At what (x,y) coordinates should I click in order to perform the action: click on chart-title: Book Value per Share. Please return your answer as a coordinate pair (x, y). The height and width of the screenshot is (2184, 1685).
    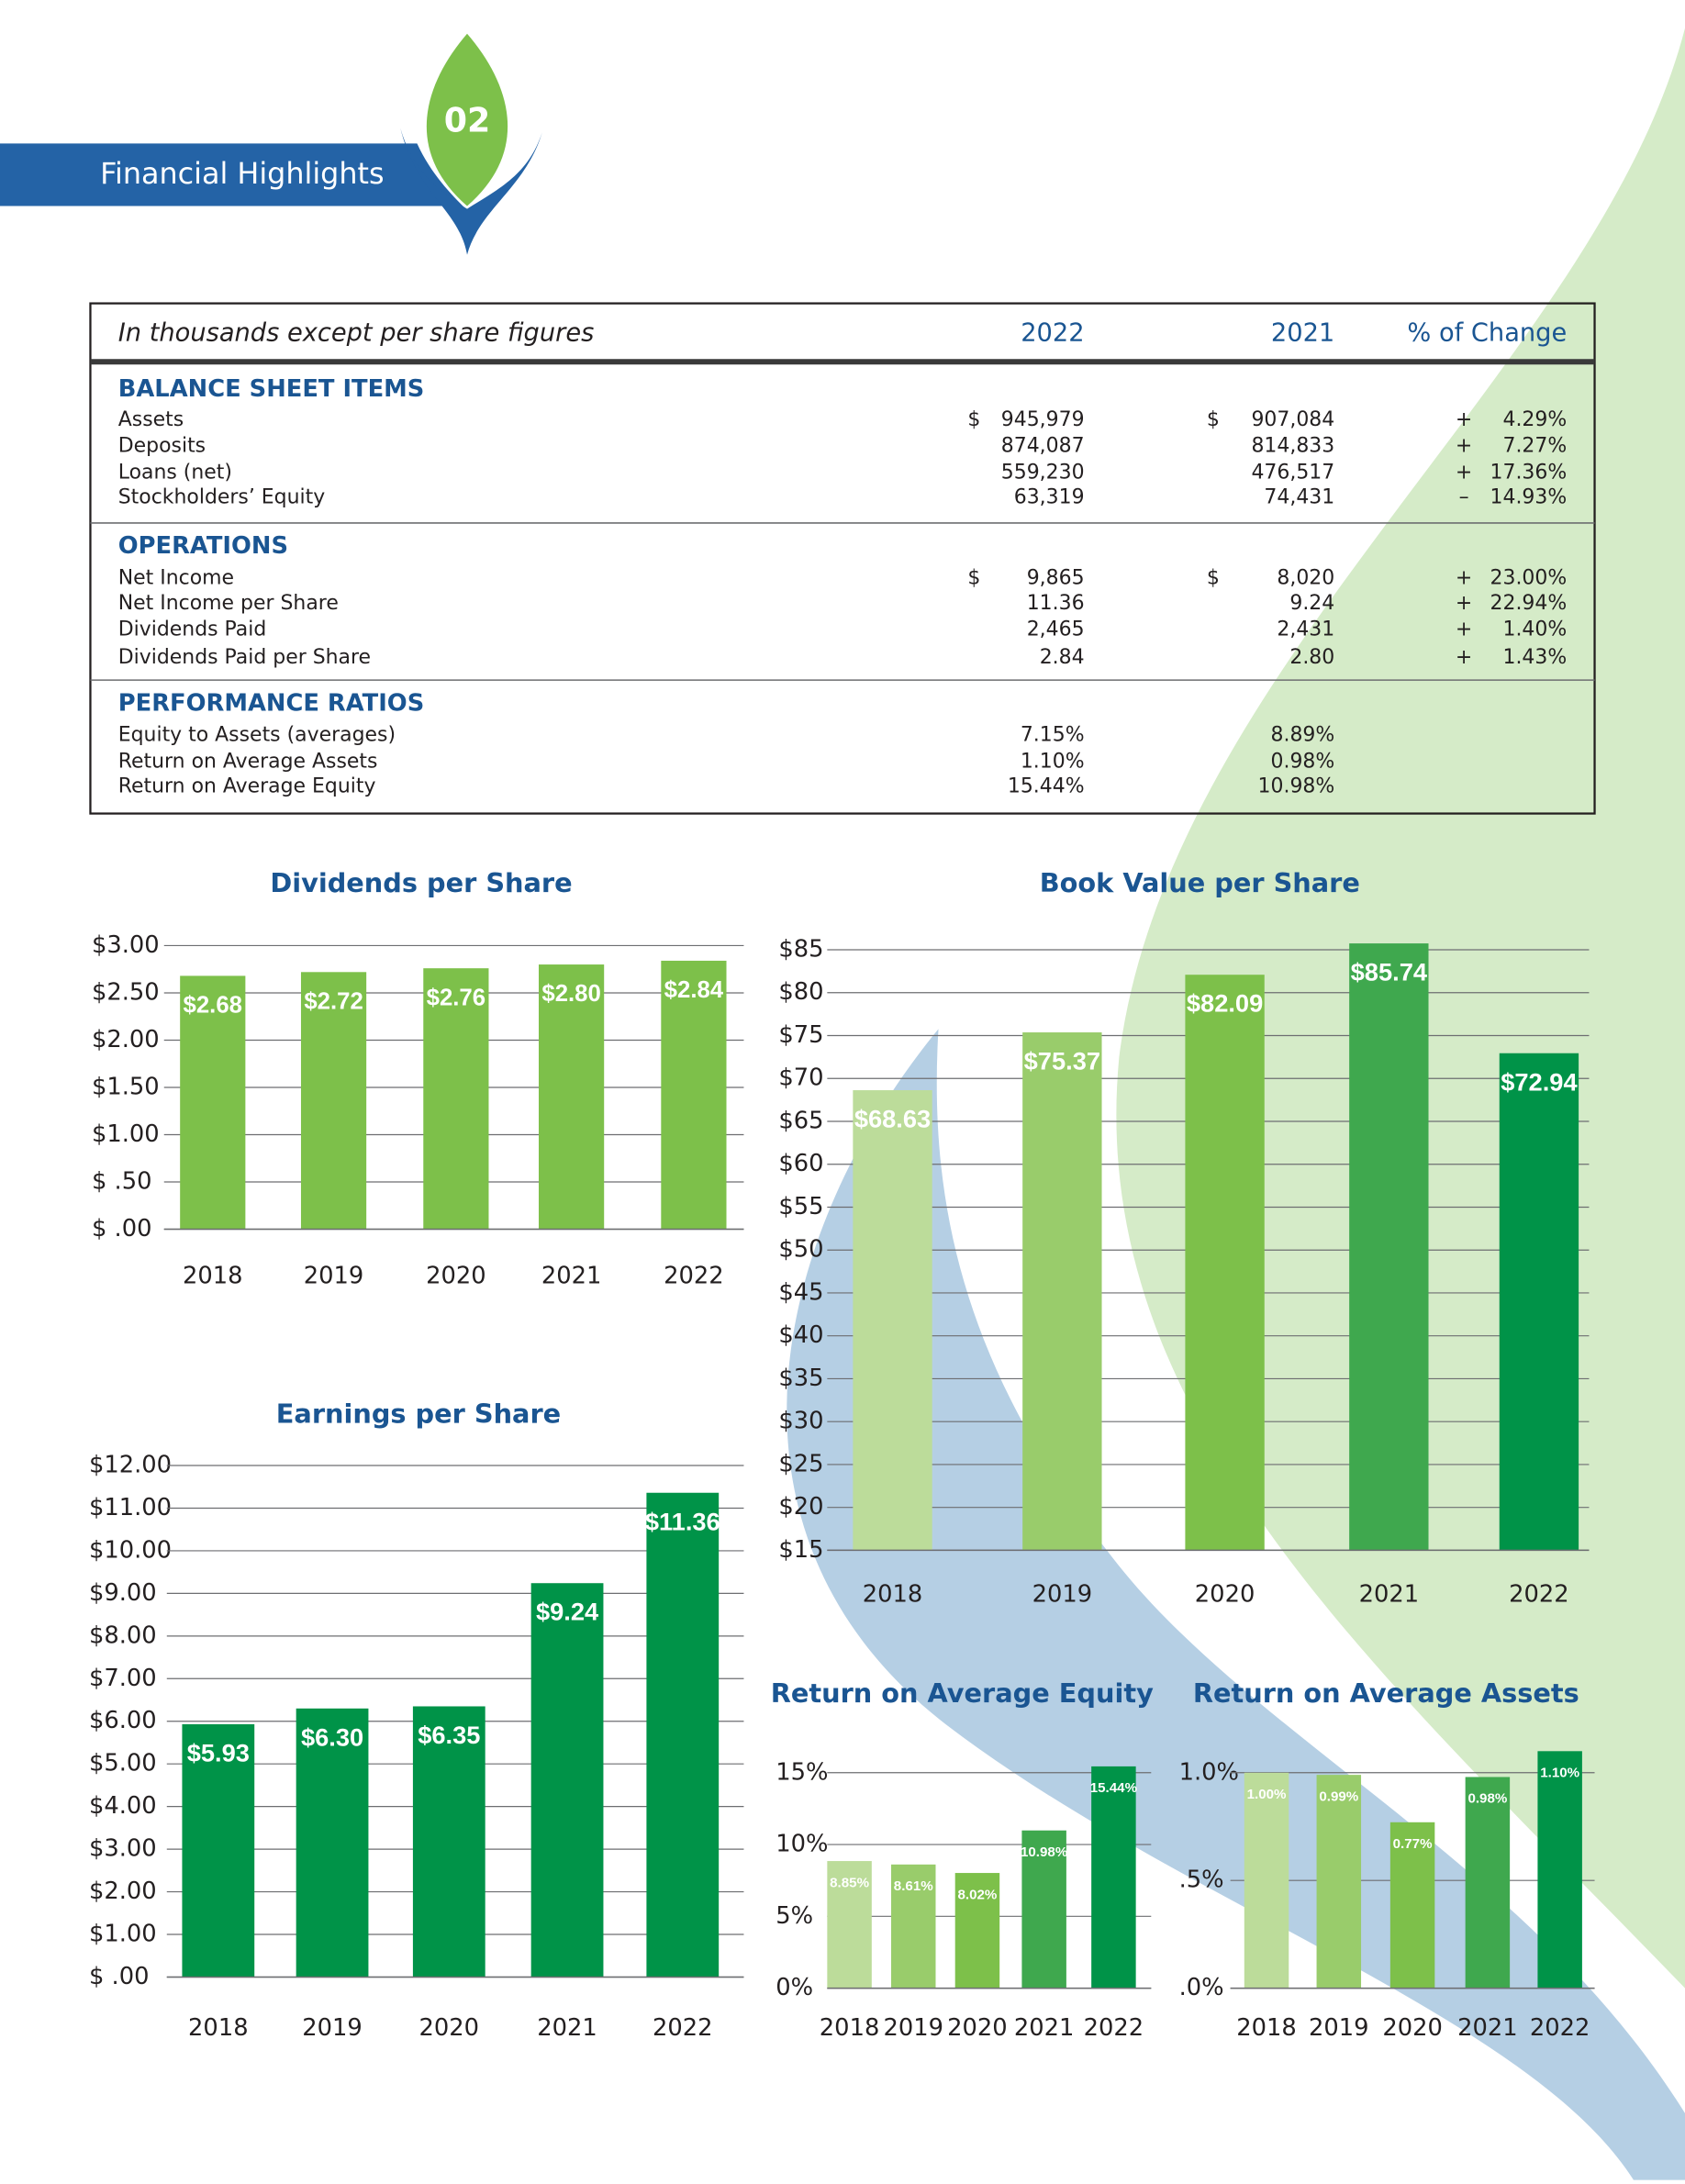
    Looking at the image, I should click on (1200, 882).